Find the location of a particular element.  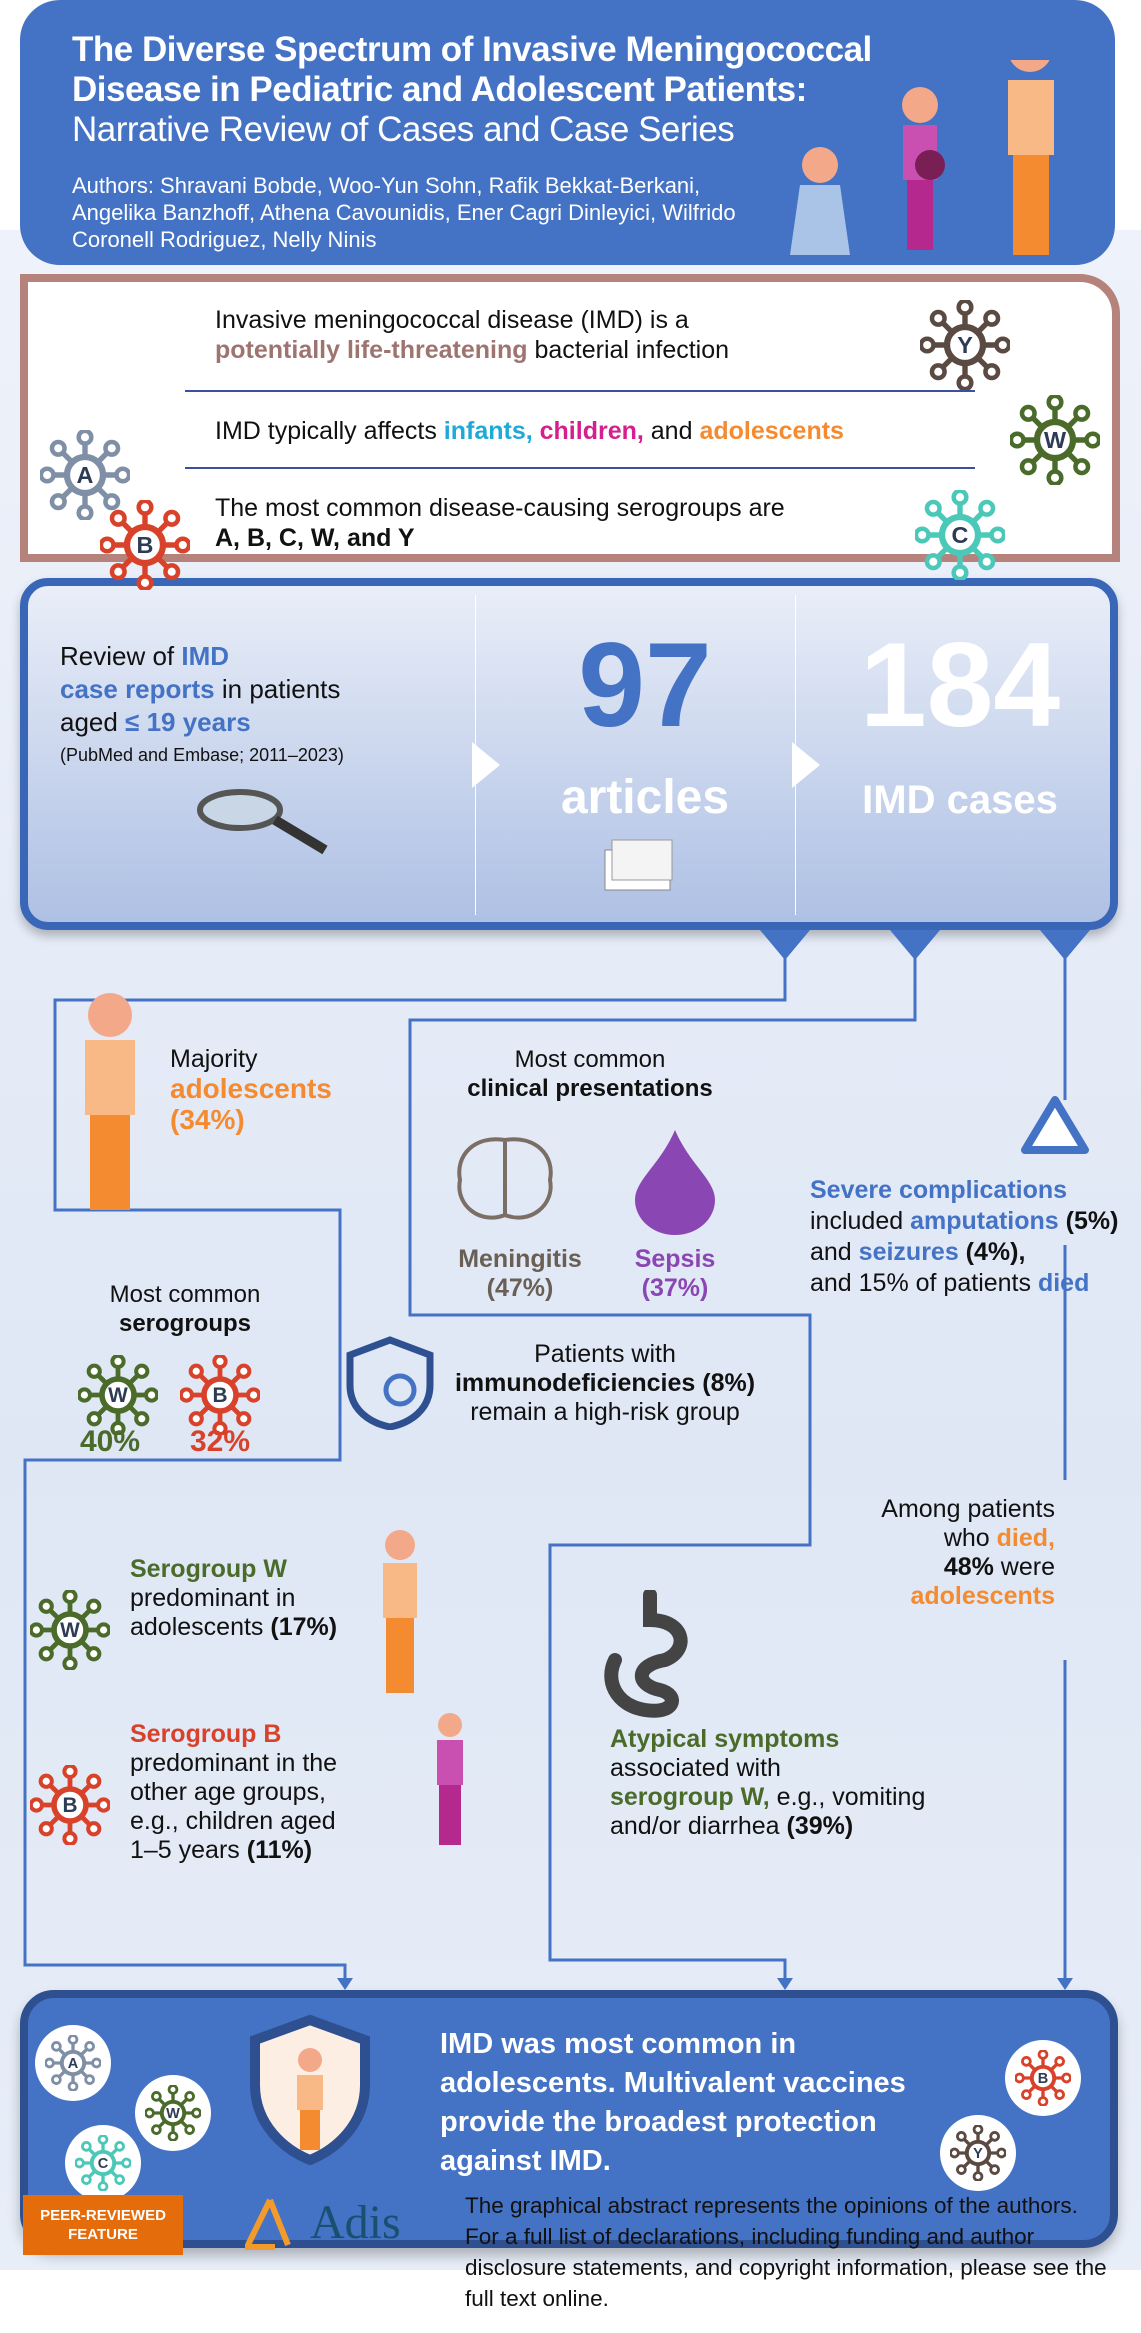

meningitis-label: Meningitis (47%) is located at coordinates (520, 1273).